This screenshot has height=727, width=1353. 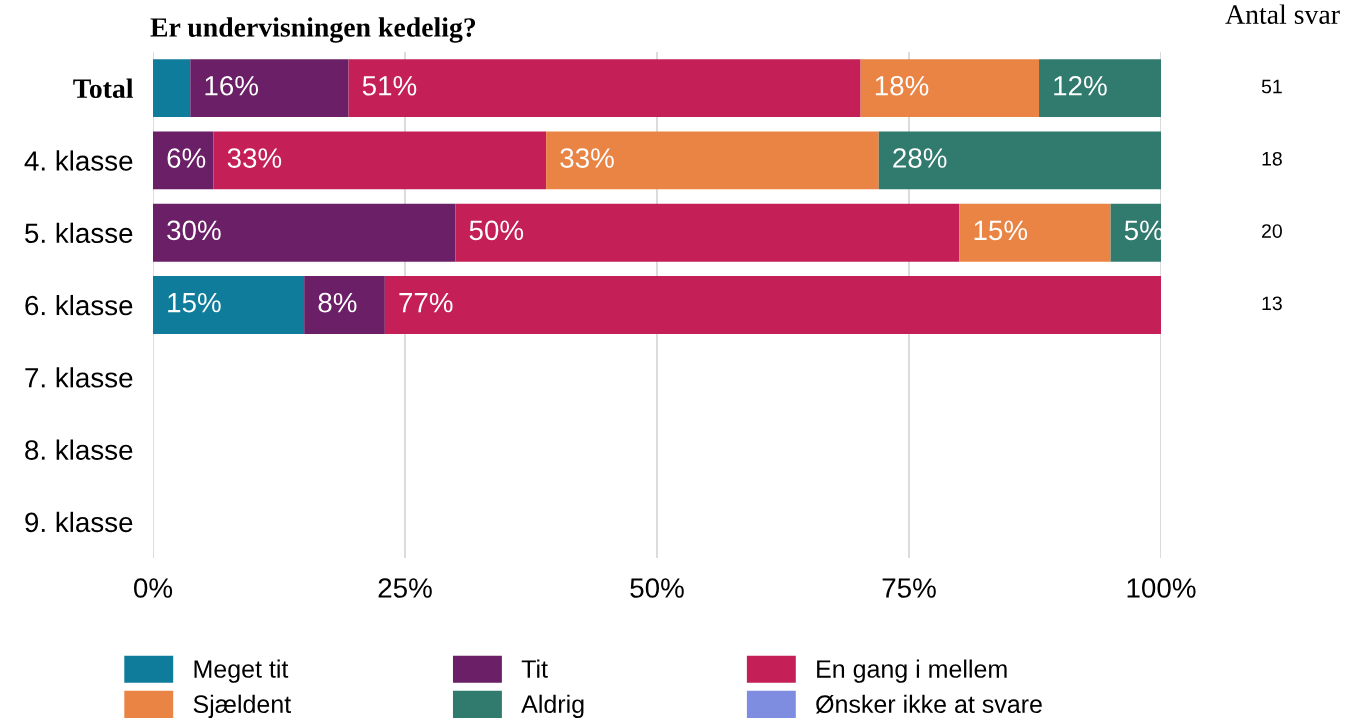 What do you see at coordinates (902, 85) in the screenshot?
I see `data-label: 18%` at bounding box center [902, 85].